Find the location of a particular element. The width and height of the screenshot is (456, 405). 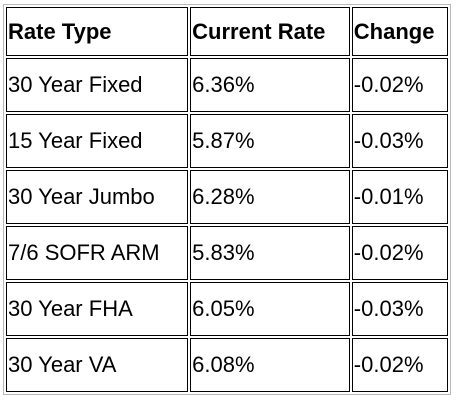

table-row: 15 Year Fixed 5.87% -0.03% is located at coordinates (227, 141).